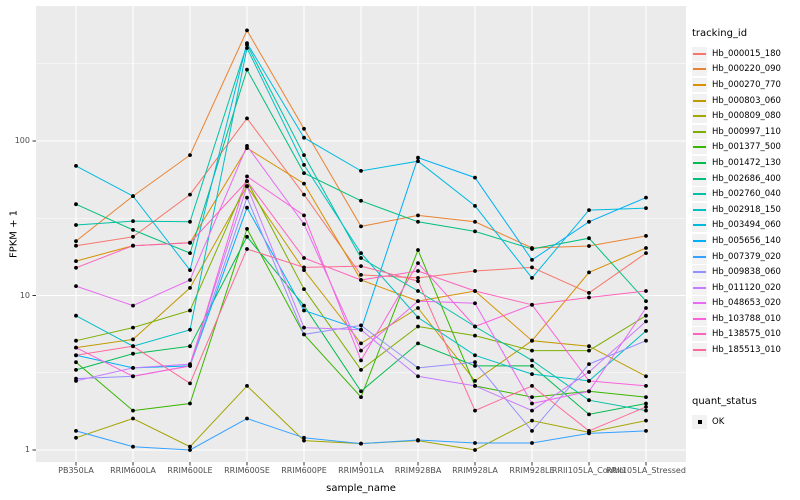 The width and height of the screenshot is (800, 500). I want to click on legend-item: Hb_005656_140, so click(736, 241).